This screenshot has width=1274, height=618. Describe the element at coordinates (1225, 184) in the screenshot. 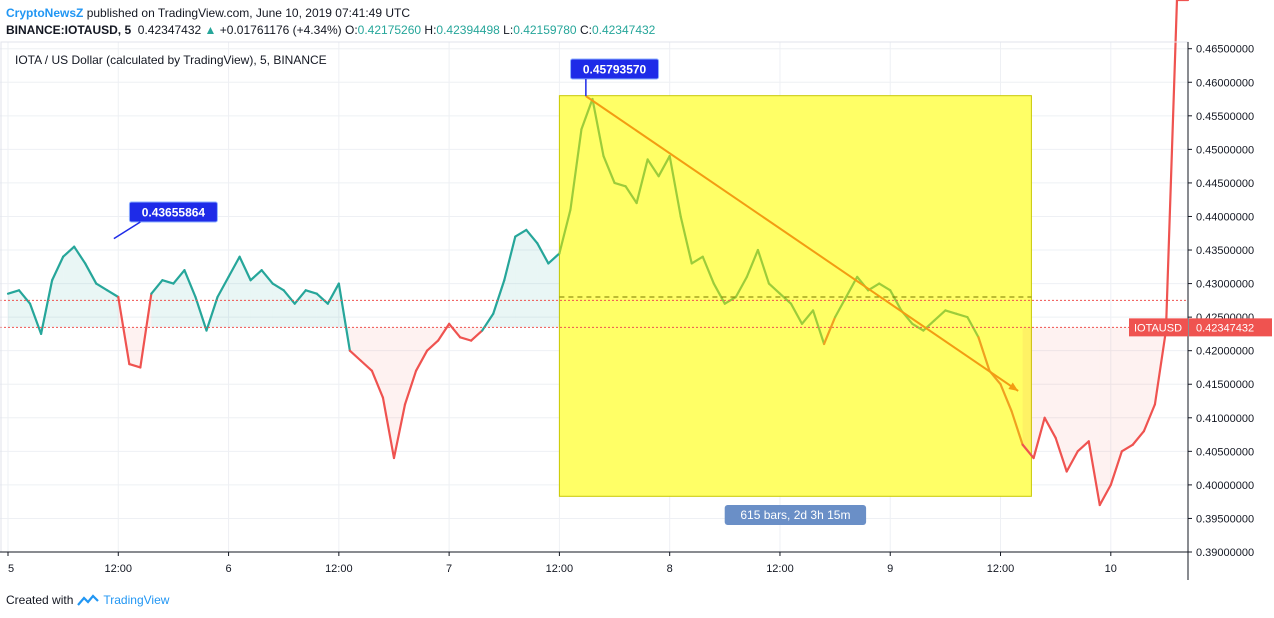

I see `y-tick-label: 0.44500000` at that location.